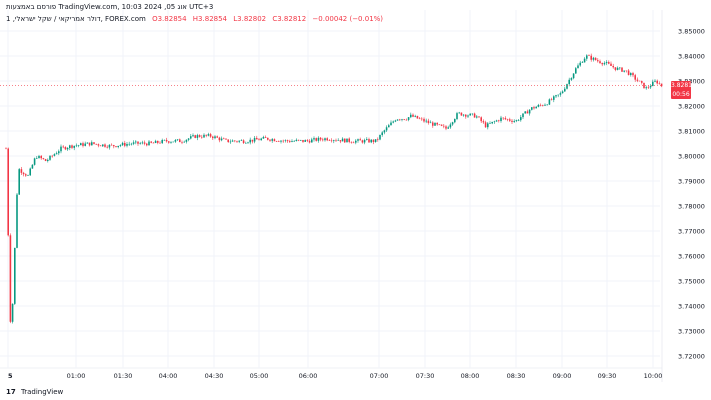 The image size is (711, 400). Describe the element at coordinates (214, 376) in the screenshot. I see `x-tick-label: 04:30` at that location.